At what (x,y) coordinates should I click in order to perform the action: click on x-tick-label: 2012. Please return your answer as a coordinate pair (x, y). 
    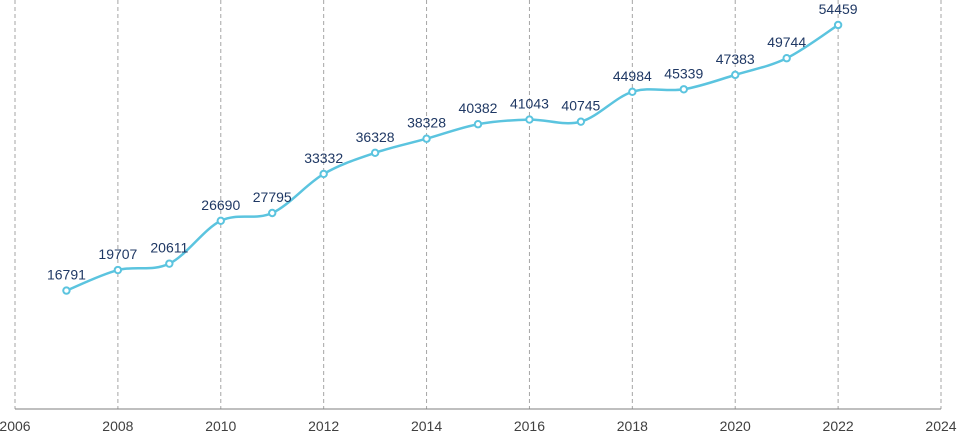
    Looking at the image, I should click on (323, 426).